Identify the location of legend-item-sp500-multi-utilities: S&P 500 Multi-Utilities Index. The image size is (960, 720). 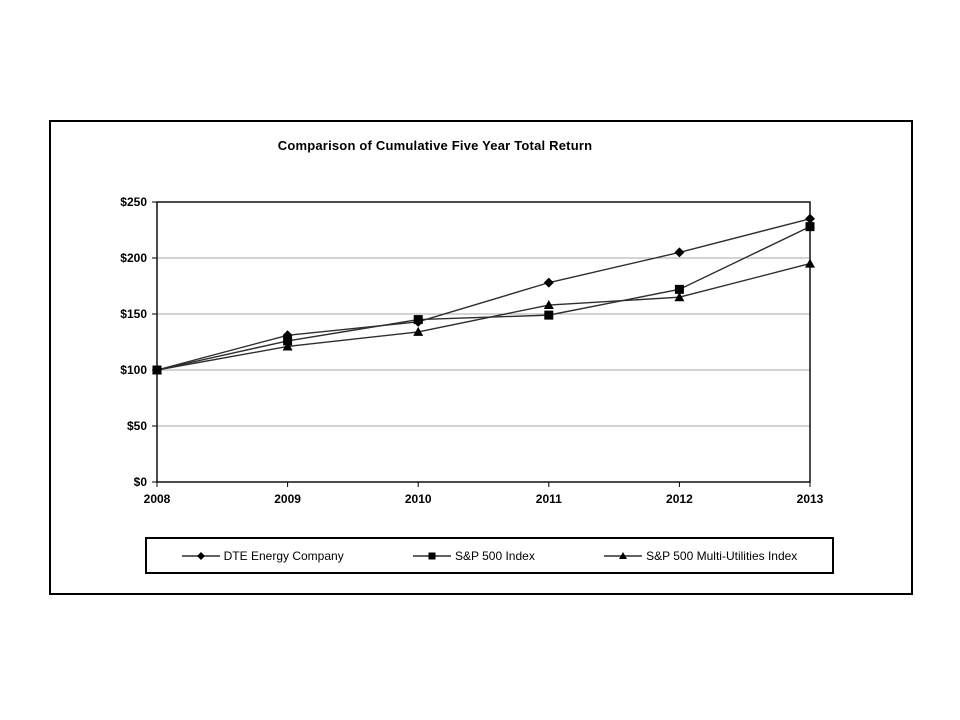
(700, 556).